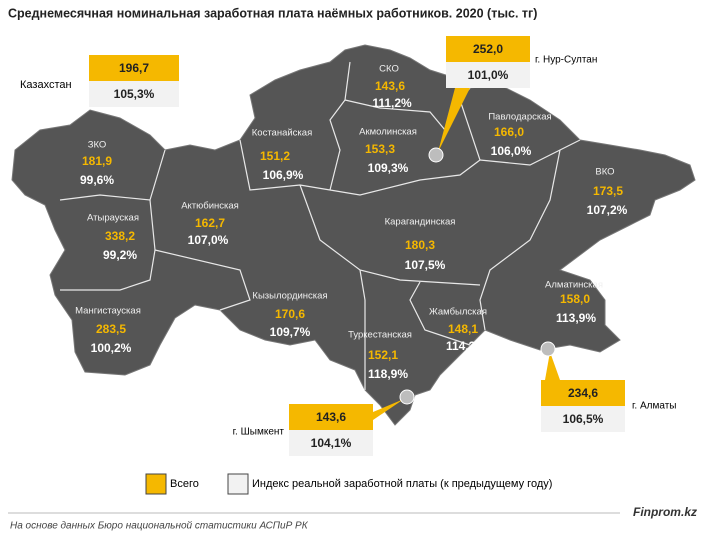  I want to click on region-index: 118,9%, so click(388, 374).